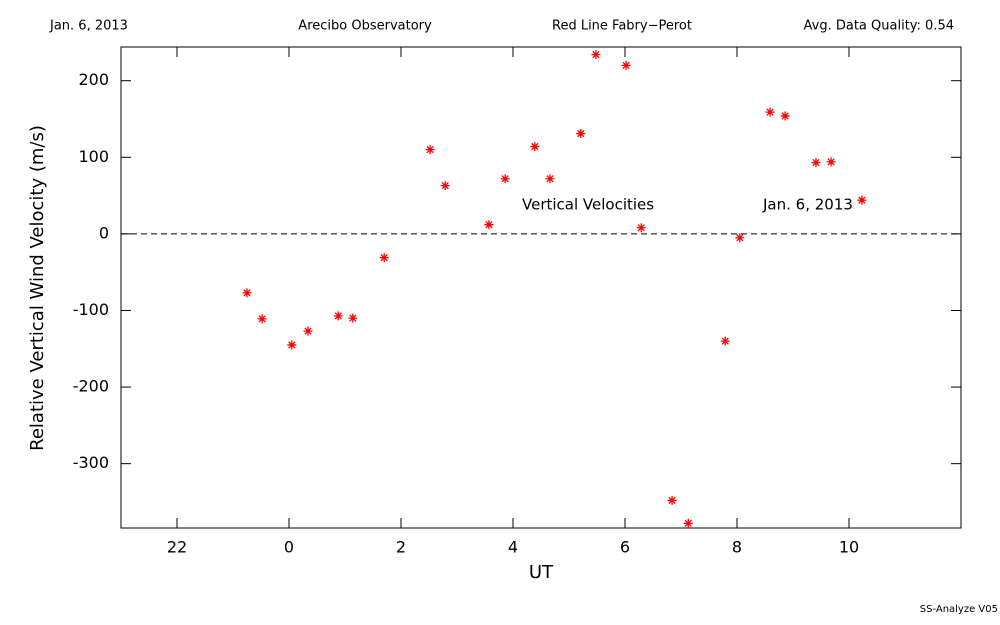 This screenshot has height=625, width=1000. What do you see at coordinates (622, 26) in the screenshot?
I see `instrument-header: Red Line Fabry−Perot` at bounding box center [622, 26].